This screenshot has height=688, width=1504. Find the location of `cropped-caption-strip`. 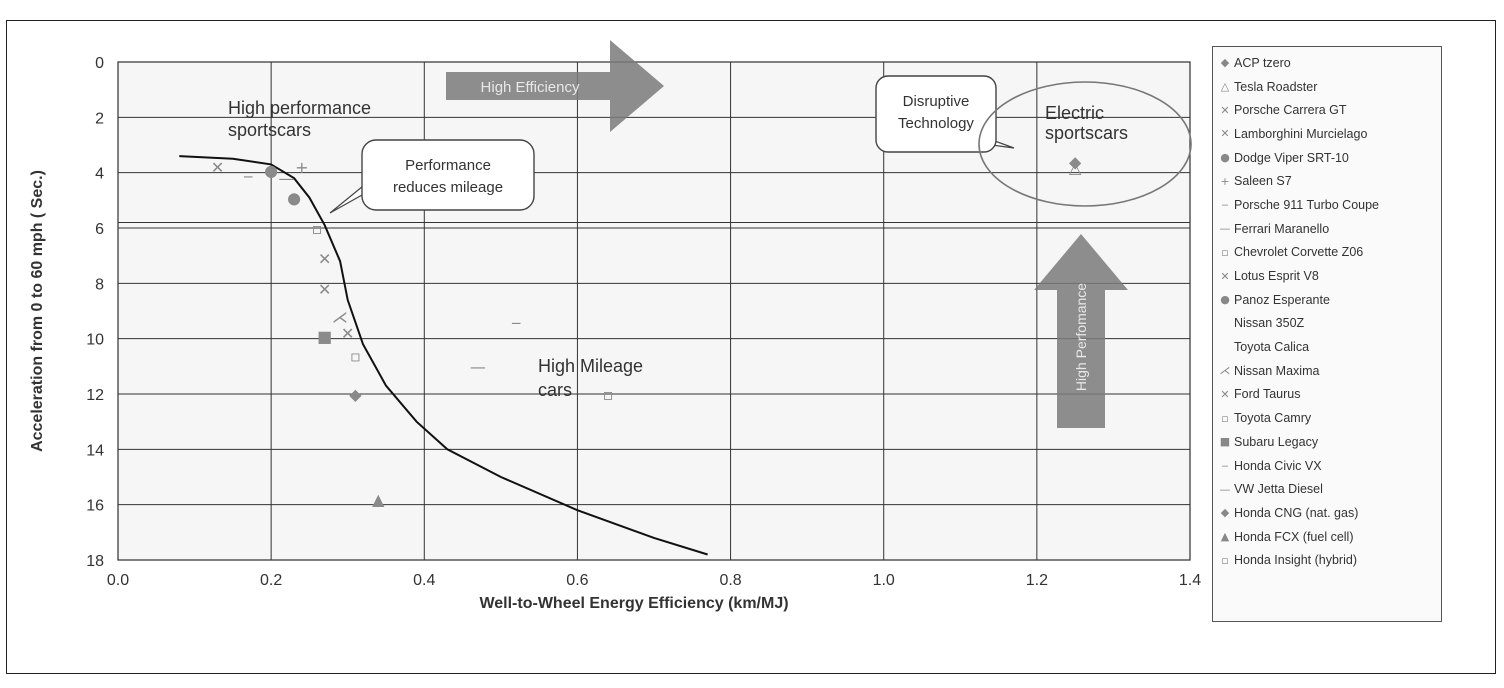

cropped-caption-strip is located at coordinates (750, 681).